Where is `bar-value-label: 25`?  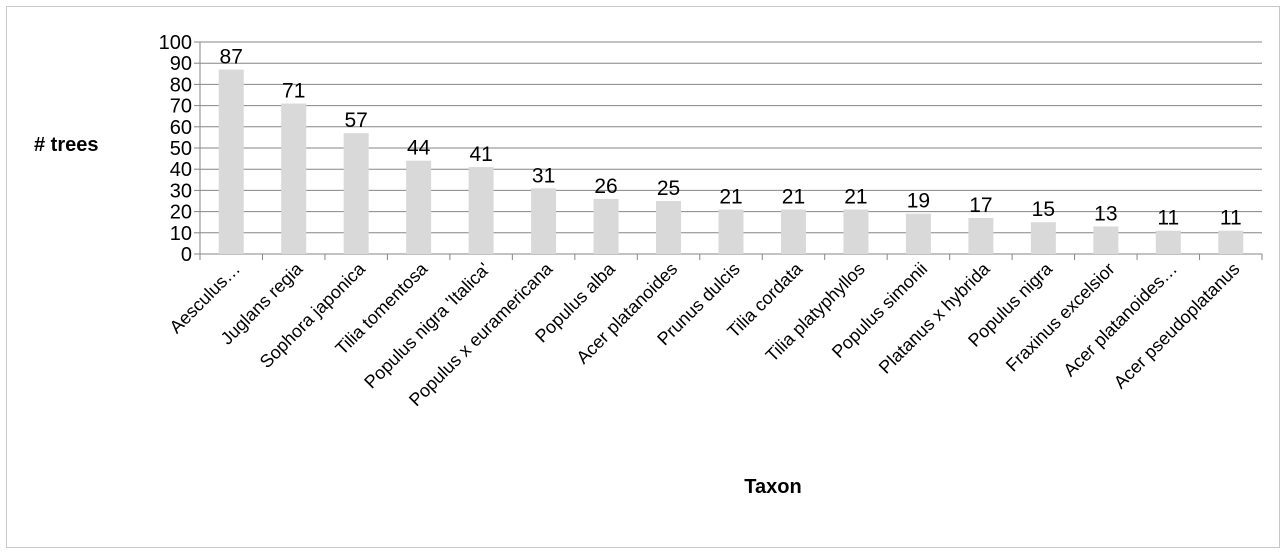
bar-value-label: 25 is located at coordinates (668, 188).